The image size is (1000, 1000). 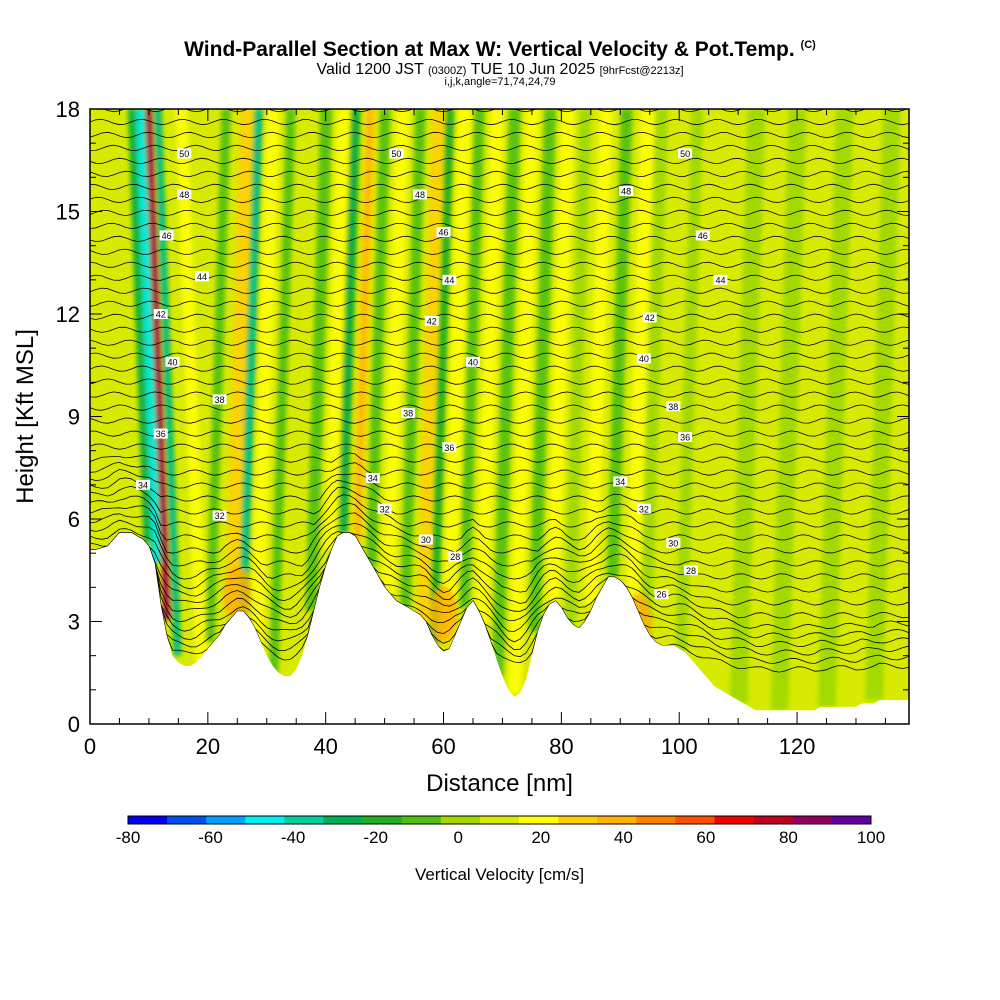 I want to click on forecast-info: [9hrFcst@2213z], so click(x=641, y=71).